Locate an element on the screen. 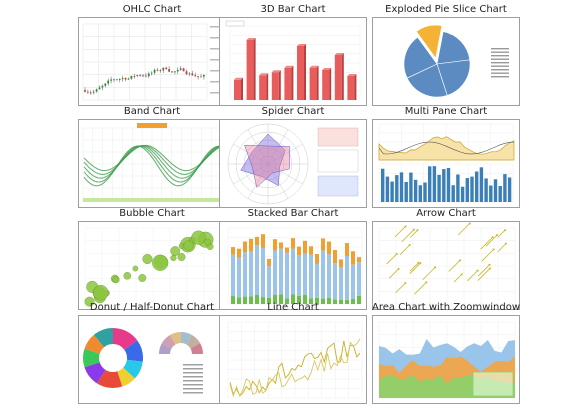 This screenshot has width=588, height=416. bar-top is located at coordinates (339, 54).